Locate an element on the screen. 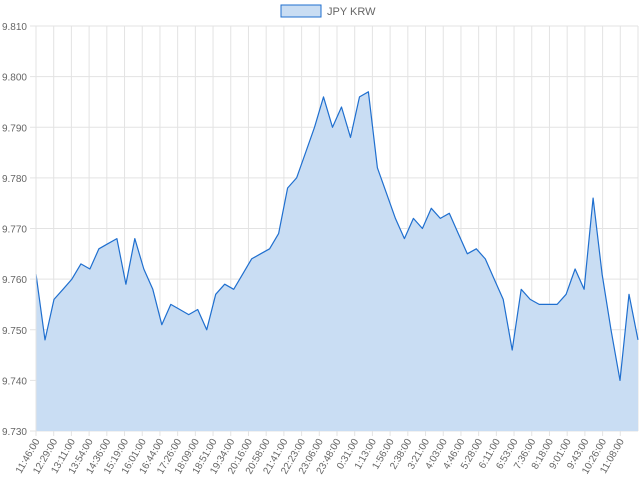 This screenshot has height=480, width=640. y-tick-label: 9.810 is located at coordinates (14, 27).